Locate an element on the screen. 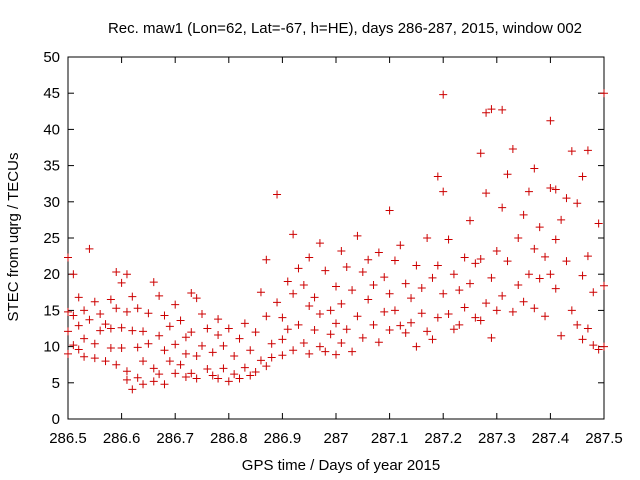  y-tick-label: 0 is located at coordinates (56, 419).